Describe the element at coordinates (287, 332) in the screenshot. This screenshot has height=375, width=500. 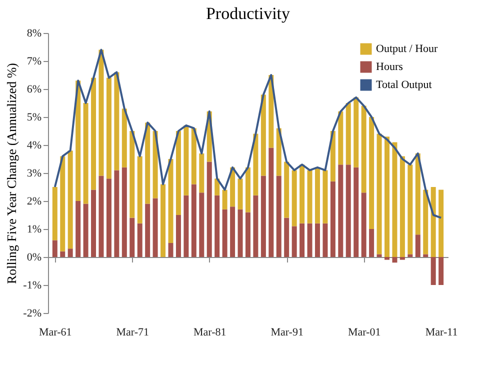
I see `x-tick-label: Mar-91` at that location.